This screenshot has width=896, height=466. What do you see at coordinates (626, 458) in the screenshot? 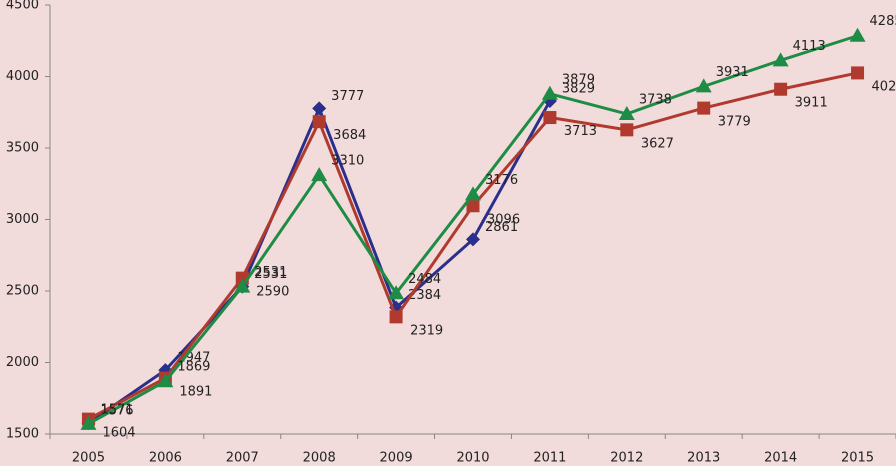
I see `x-tick-label: 2012` at bounding box center [626, 458].